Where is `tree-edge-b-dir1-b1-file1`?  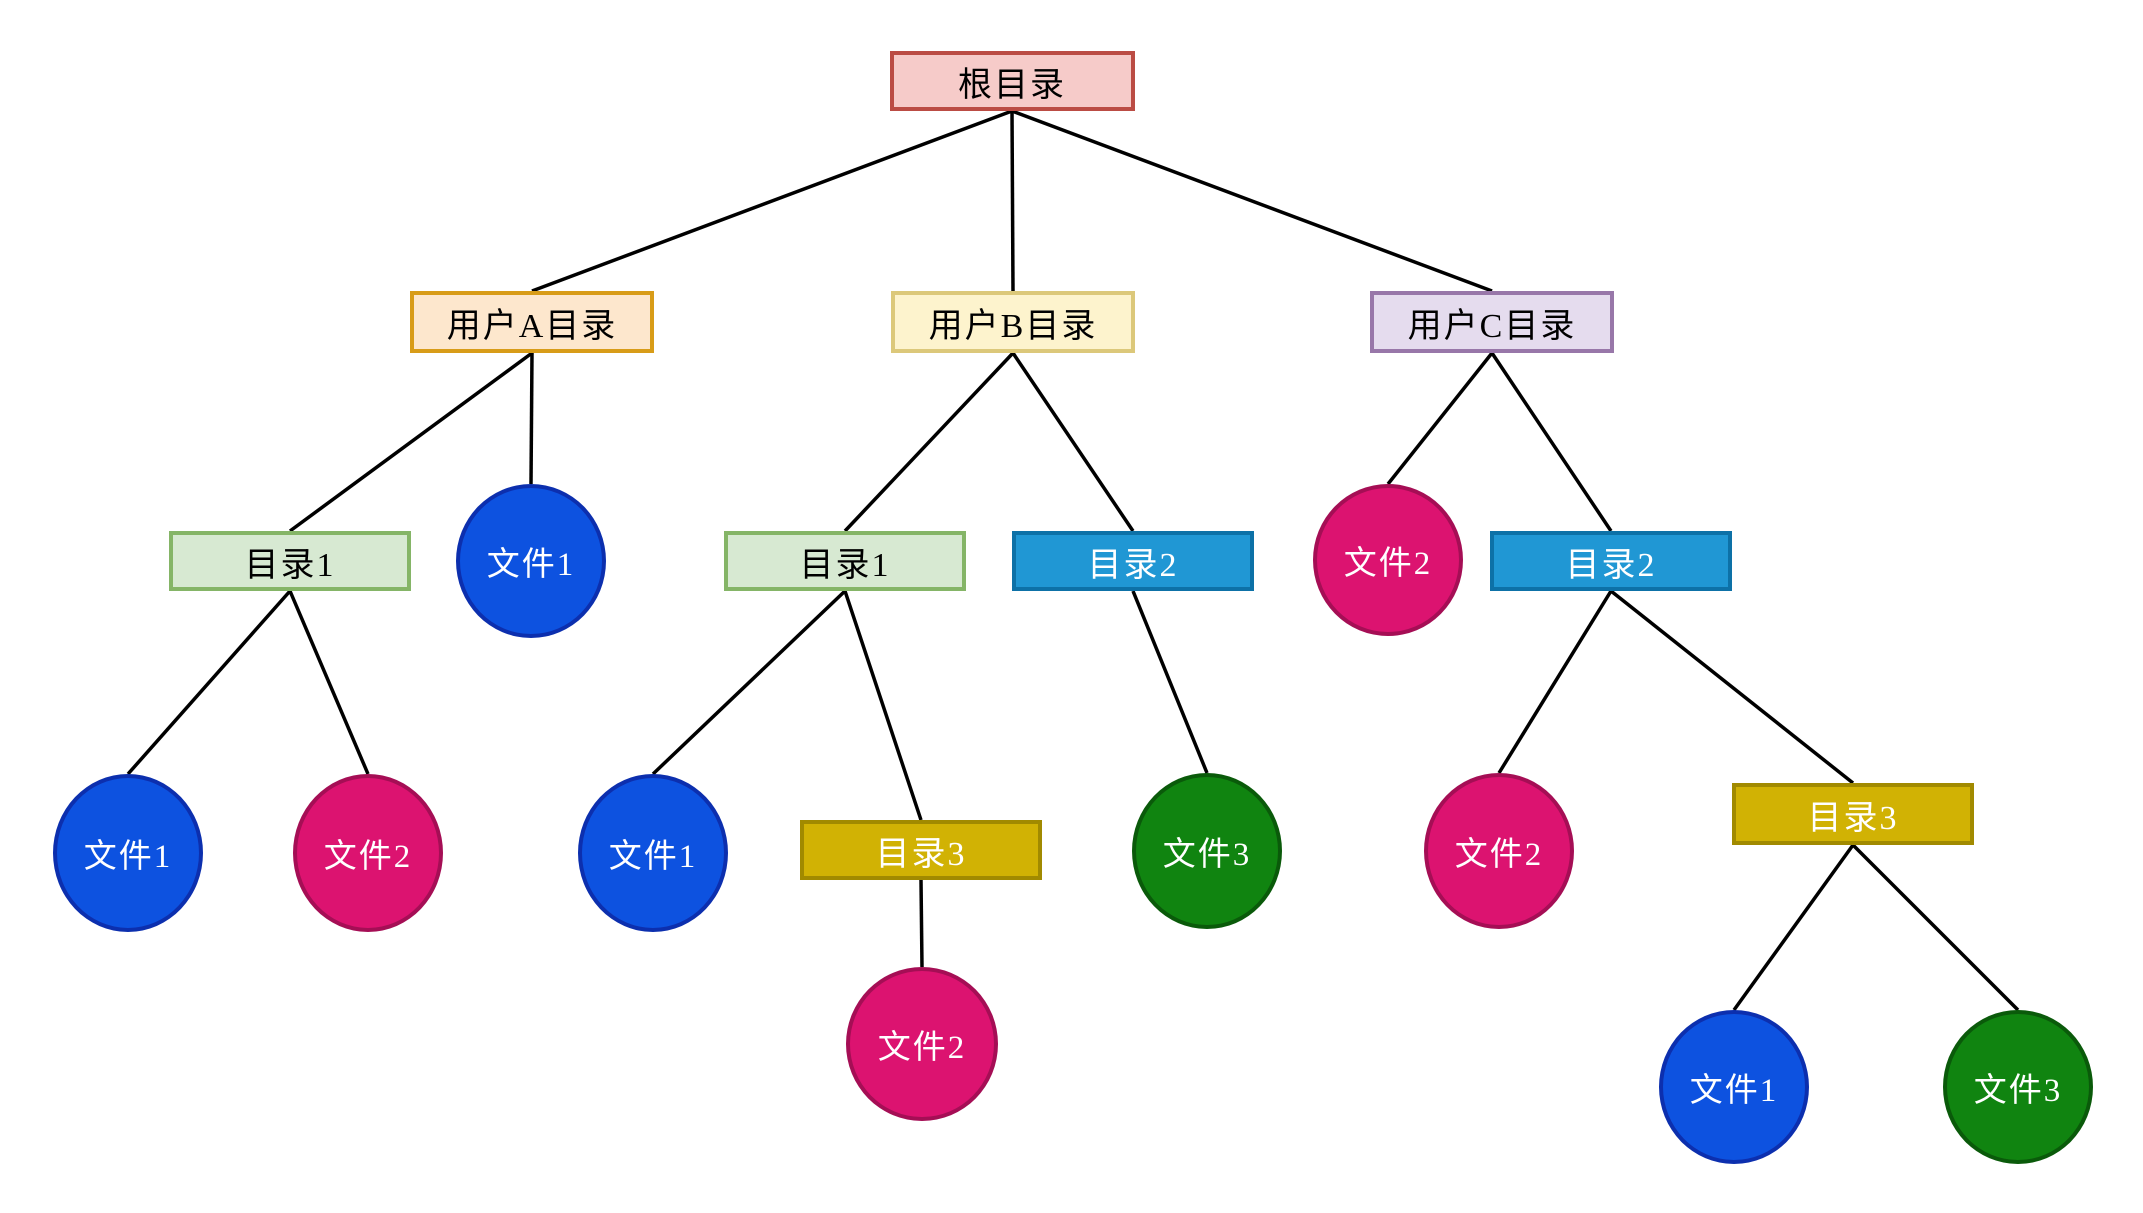 tree-edge-b-dir1-b1-file1 is located at coordinates (749, 682).